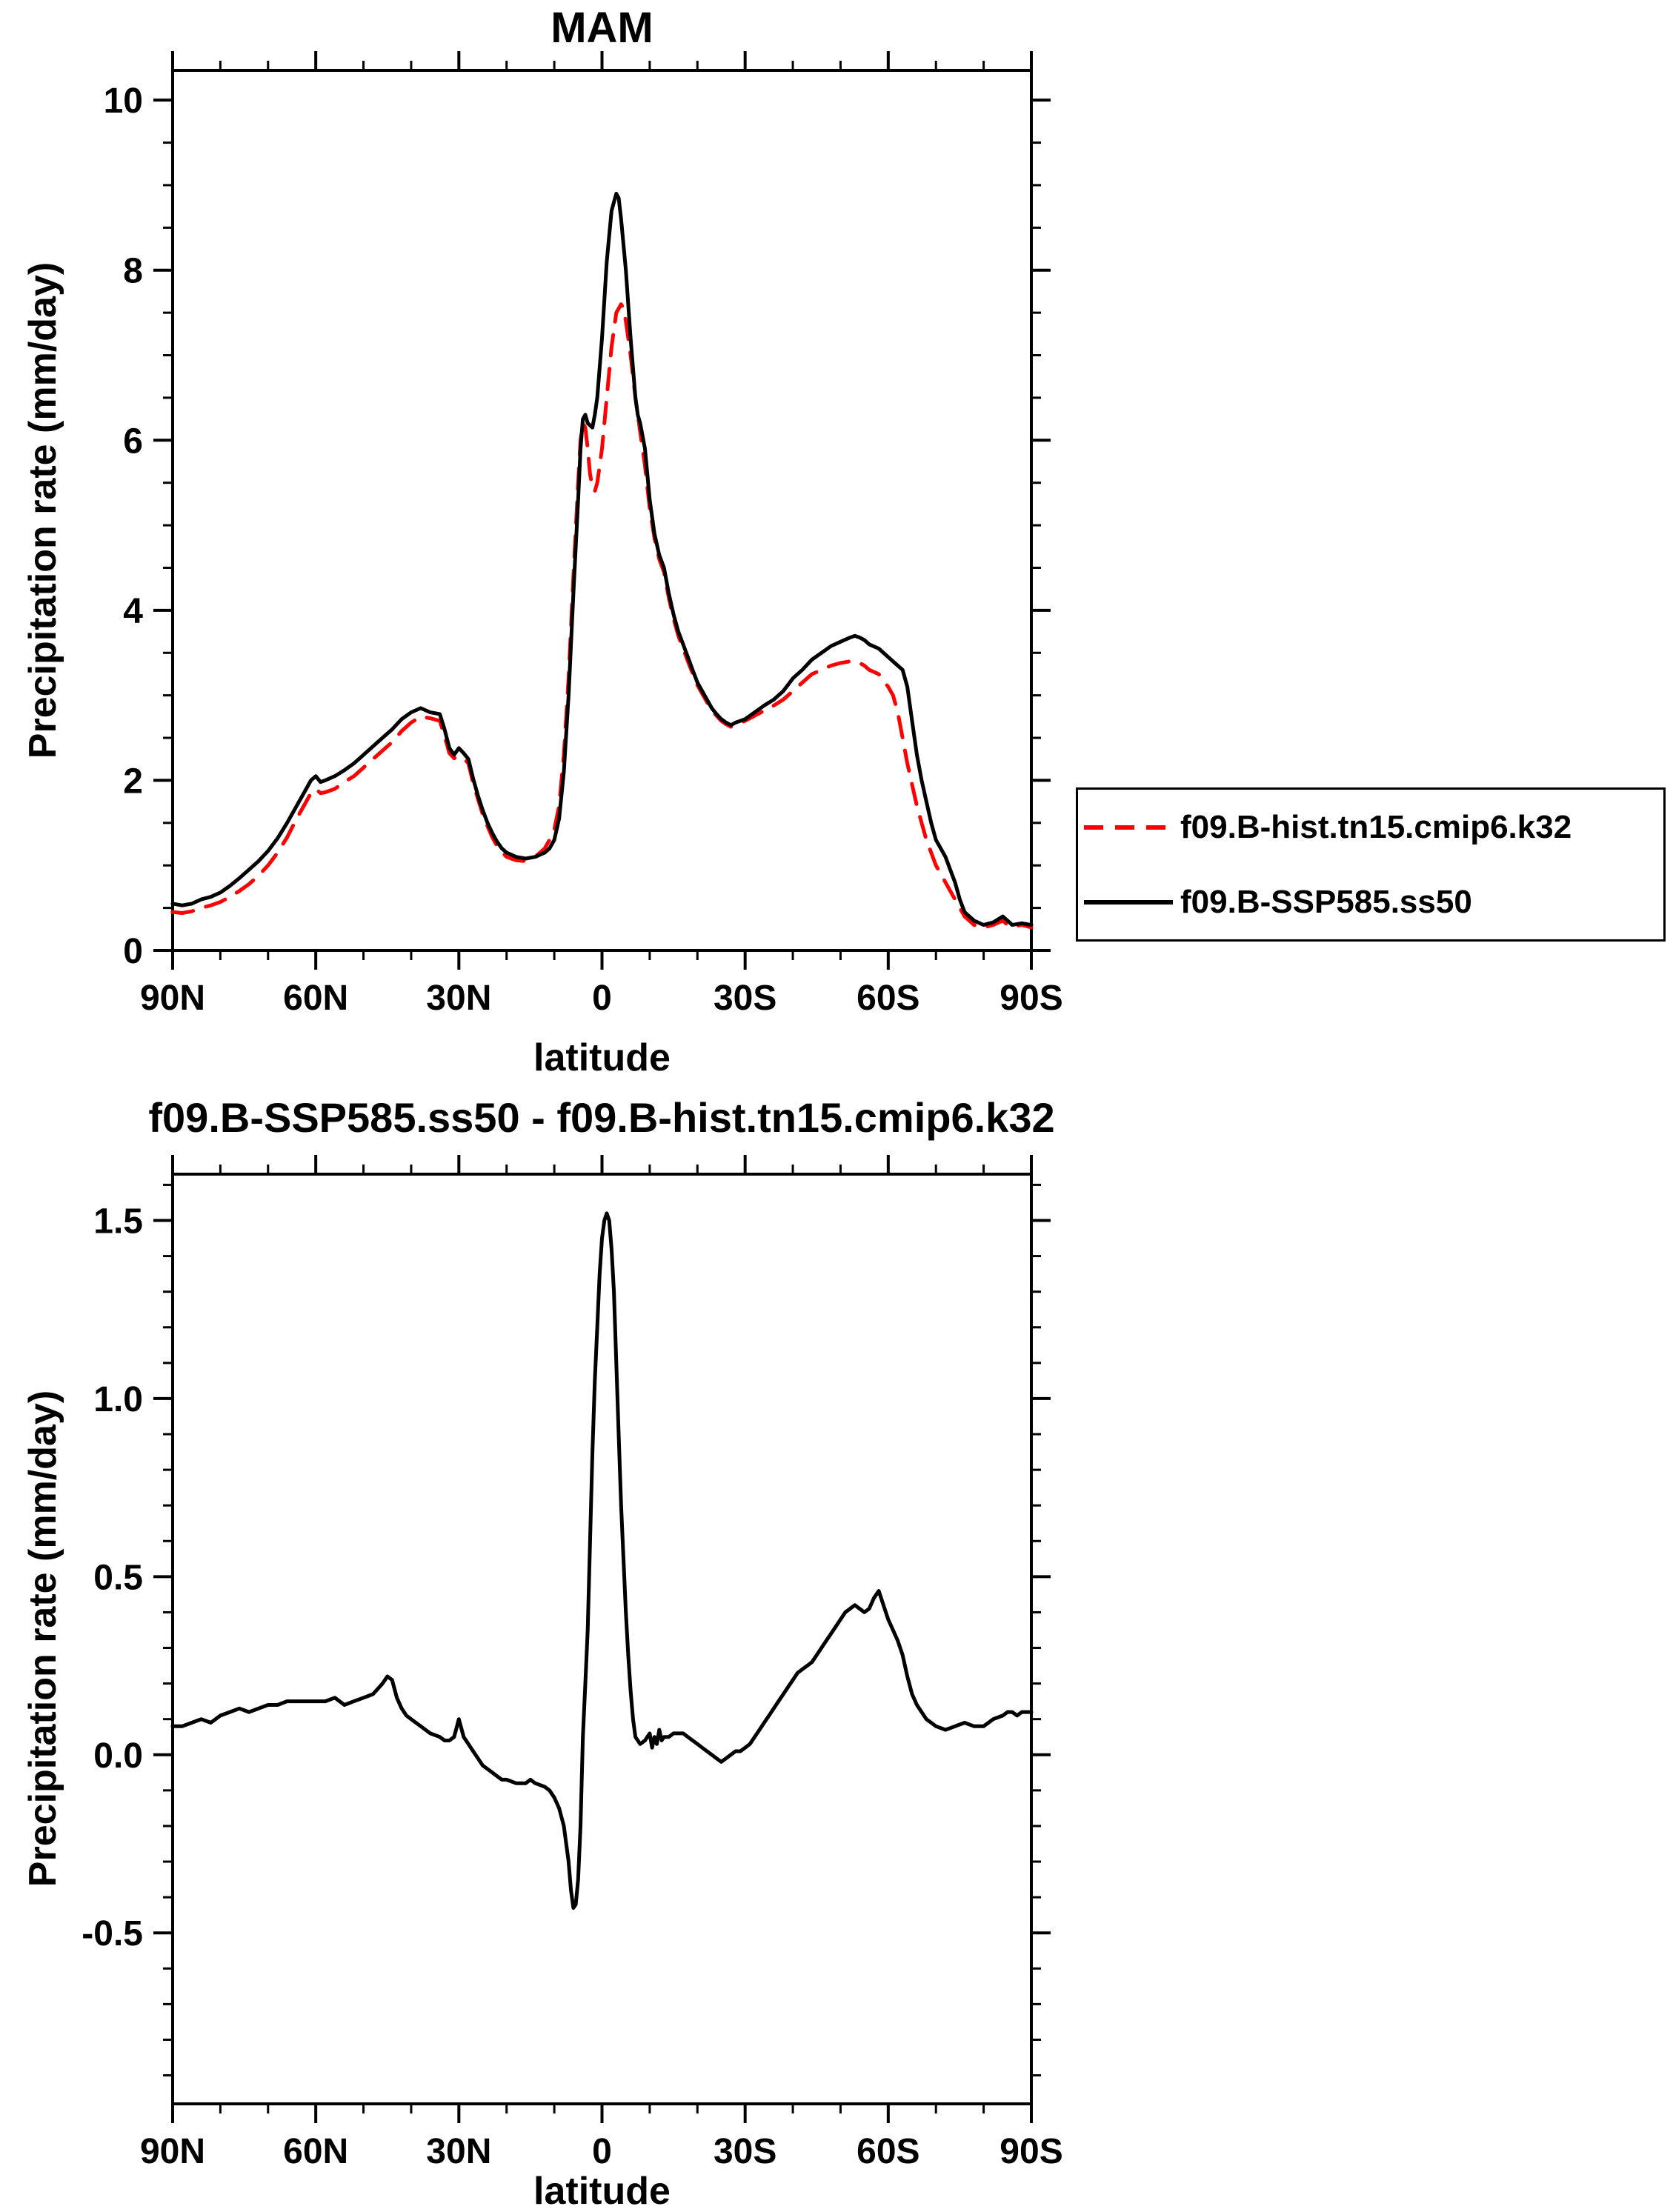  I want to click on y-tick-label: 2, so click(133, 781).